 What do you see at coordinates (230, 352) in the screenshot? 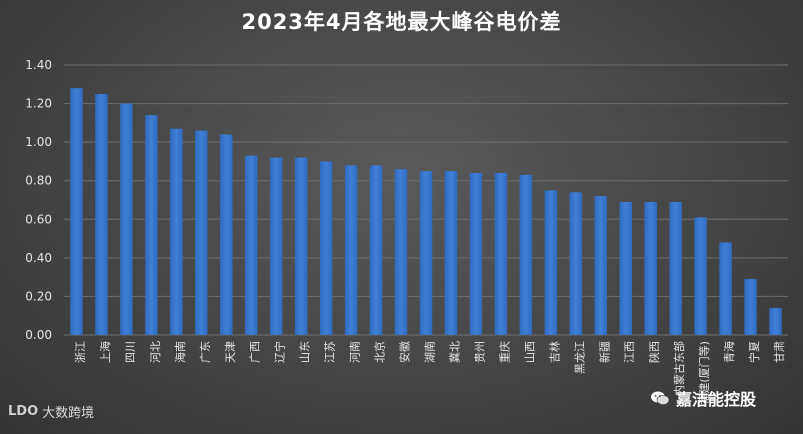
I see `x-tick-label: 天津` at bounding box center [230, 352].